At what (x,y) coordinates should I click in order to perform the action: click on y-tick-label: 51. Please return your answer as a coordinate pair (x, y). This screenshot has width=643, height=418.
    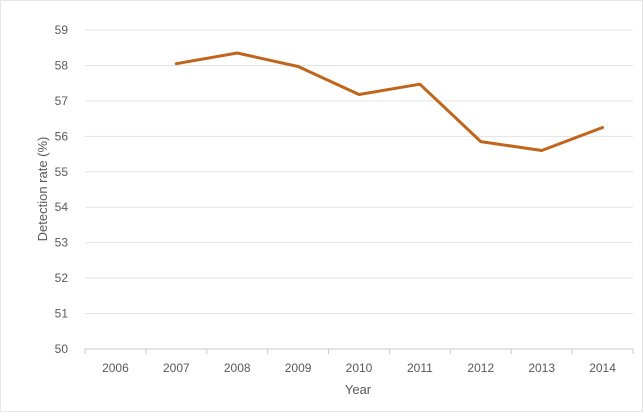
    Looking at the image, I should click on (62, 314).